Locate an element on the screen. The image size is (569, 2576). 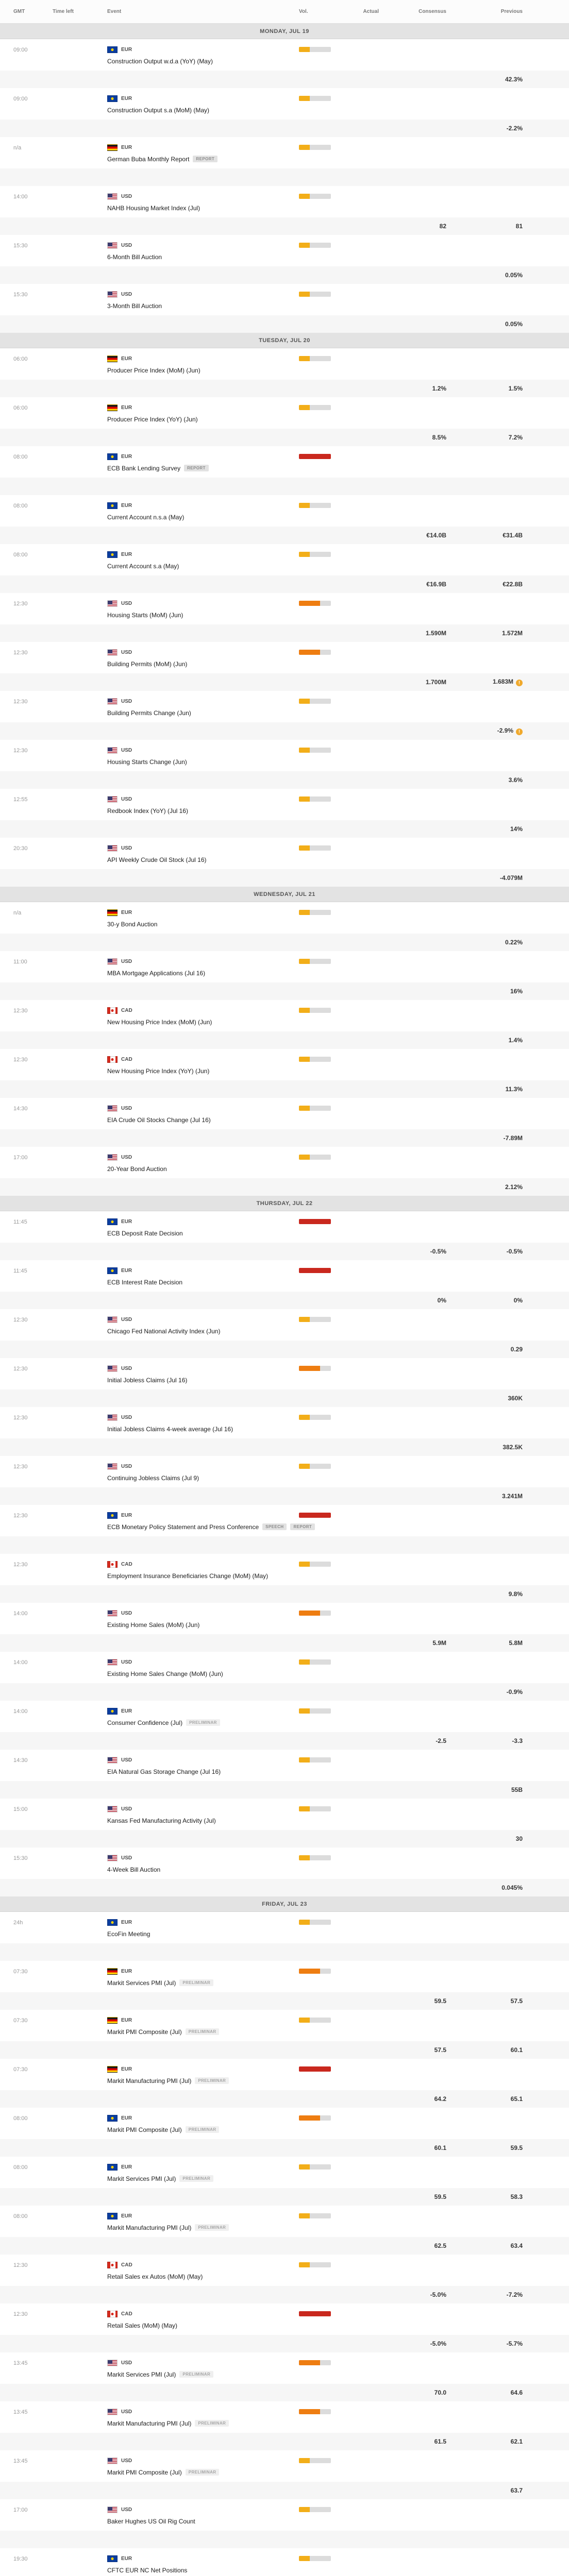
event-name: API Weekly Crude Oil Stock (Jul 16) is located at coordinates (157, 859).